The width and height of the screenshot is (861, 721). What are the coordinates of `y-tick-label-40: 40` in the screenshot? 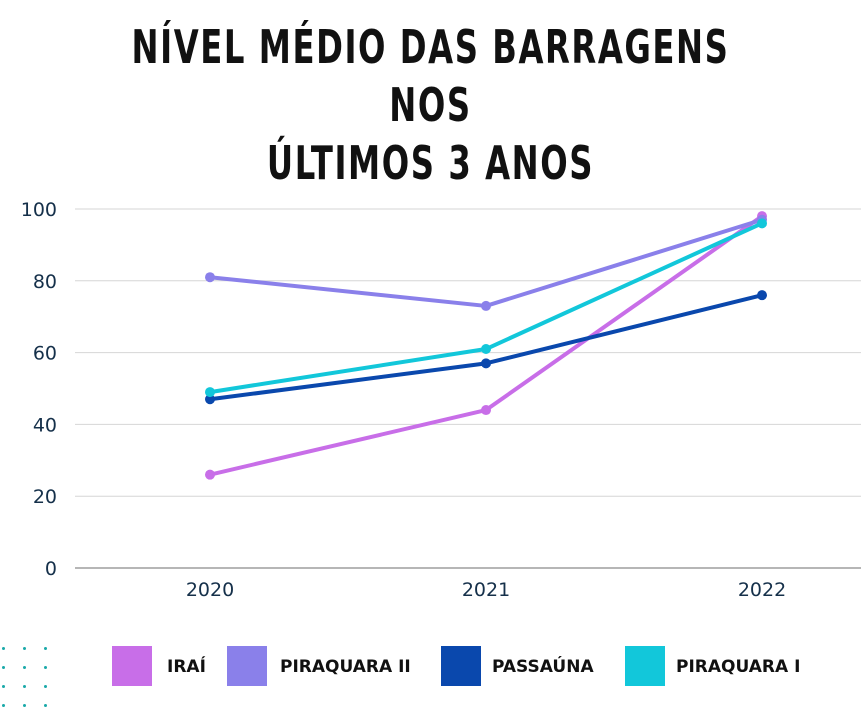 It's located at (45, 425).